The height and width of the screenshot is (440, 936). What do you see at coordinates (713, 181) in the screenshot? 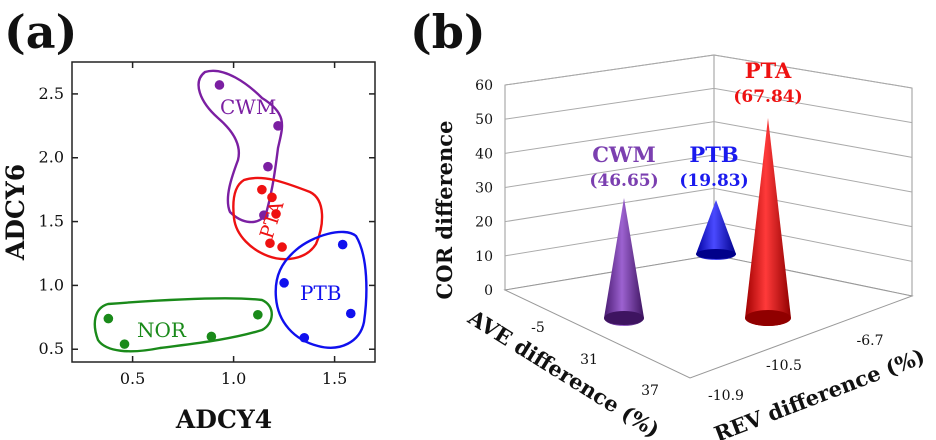
I see `ptb-cone-value: (19.83)` at bounding box center [713, 181].